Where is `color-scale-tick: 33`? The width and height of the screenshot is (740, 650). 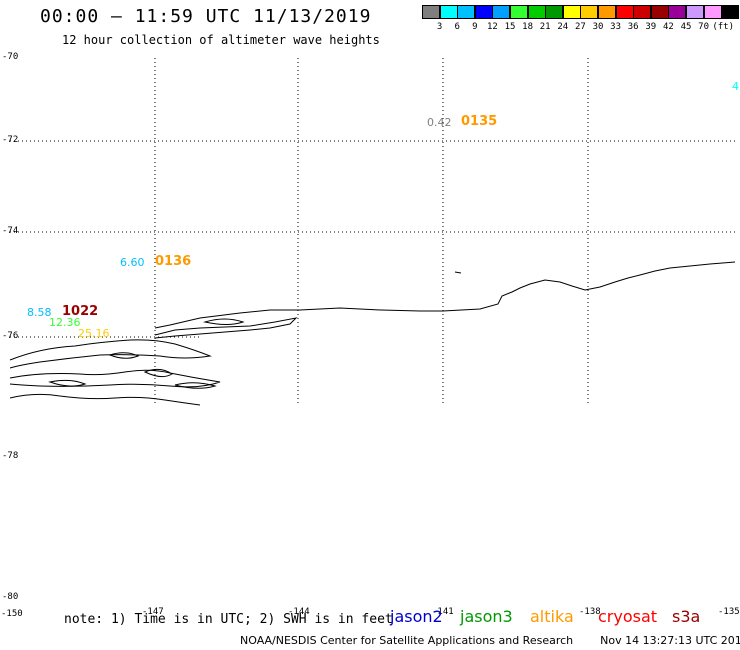 color-scale-tick: 33 is located at coordinates (616, 27).